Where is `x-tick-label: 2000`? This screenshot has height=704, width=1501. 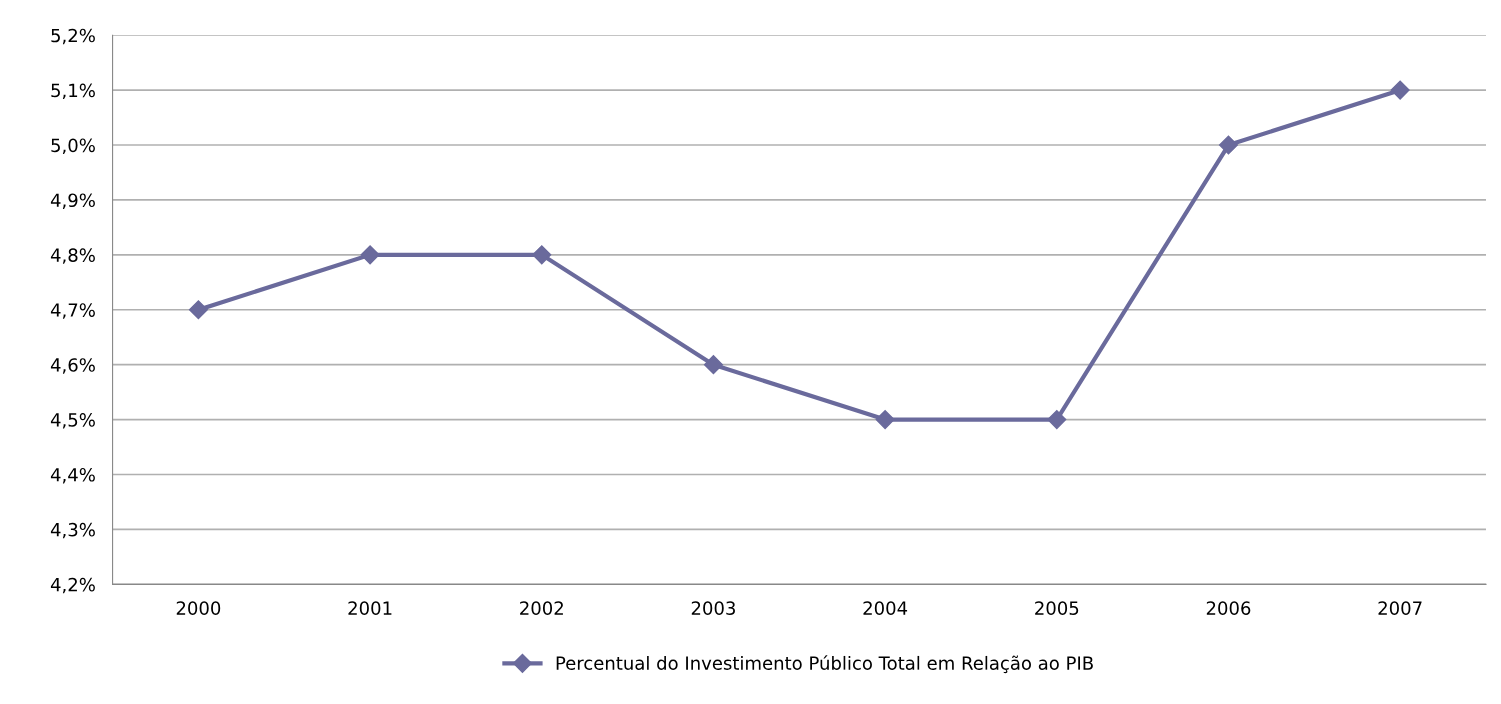 x-tick-label: 2000 is located at coordinates (198, 608).